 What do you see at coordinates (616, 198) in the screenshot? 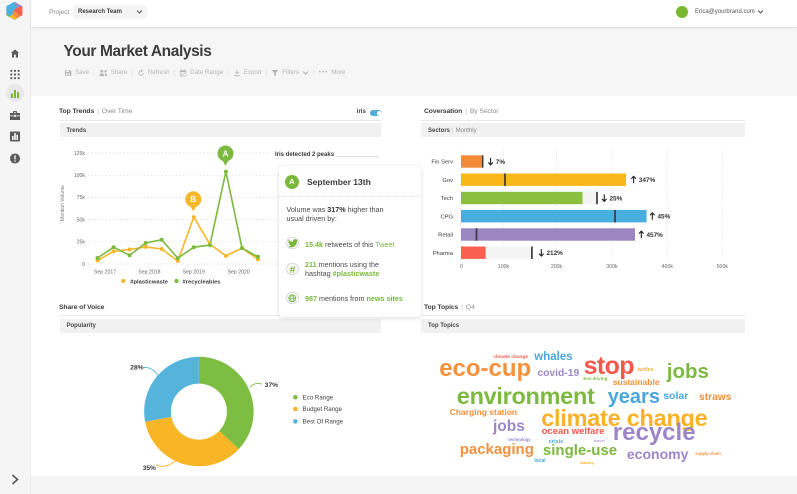
I see `svg-text: 25%` at bounding box center [616, 198].